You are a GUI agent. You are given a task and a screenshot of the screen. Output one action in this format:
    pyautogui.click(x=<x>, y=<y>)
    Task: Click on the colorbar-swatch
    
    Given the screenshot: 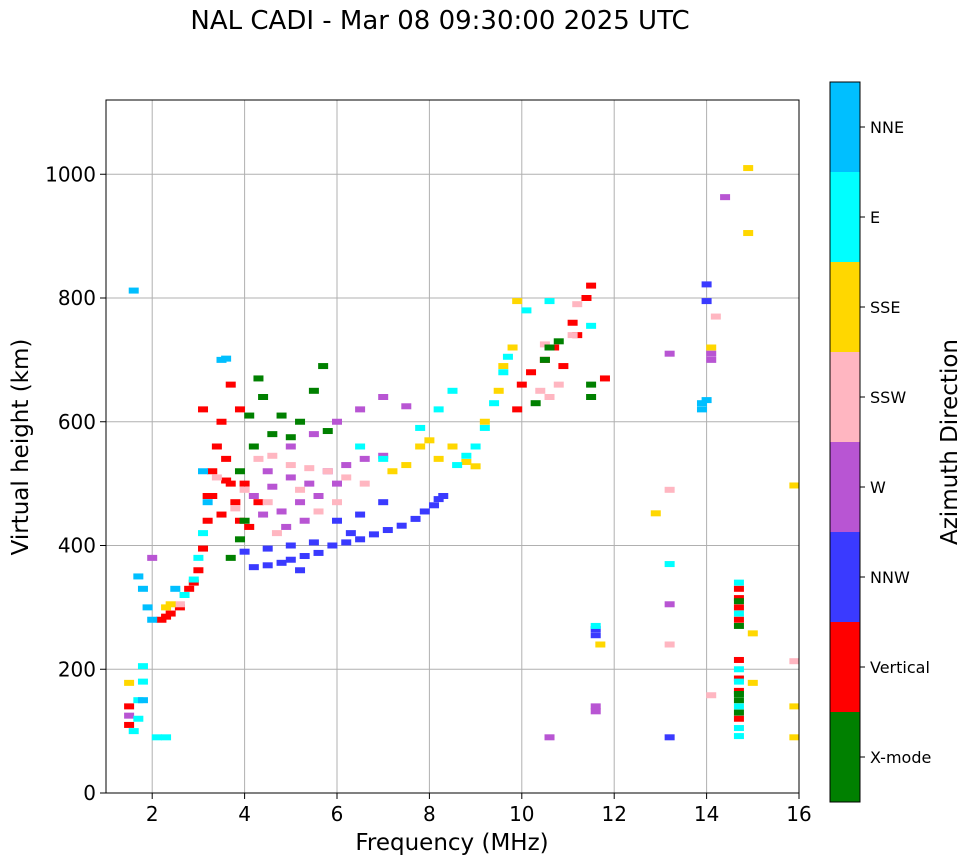 What is the action you would take?
    pyautogui.click(x=845, y=127)
    